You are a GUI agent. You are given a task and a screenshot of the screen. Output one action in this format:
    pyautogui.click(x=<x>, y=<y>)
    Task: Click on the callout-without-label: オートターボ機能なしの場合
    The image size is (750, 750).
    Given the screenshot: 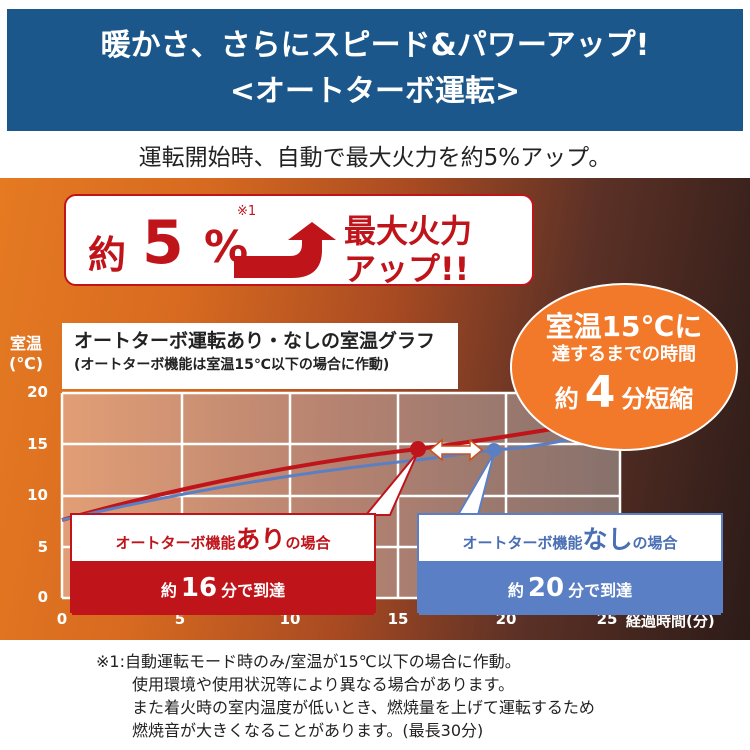 What is the action you would take?
    pyautogui.click(x=570, y=538)
    